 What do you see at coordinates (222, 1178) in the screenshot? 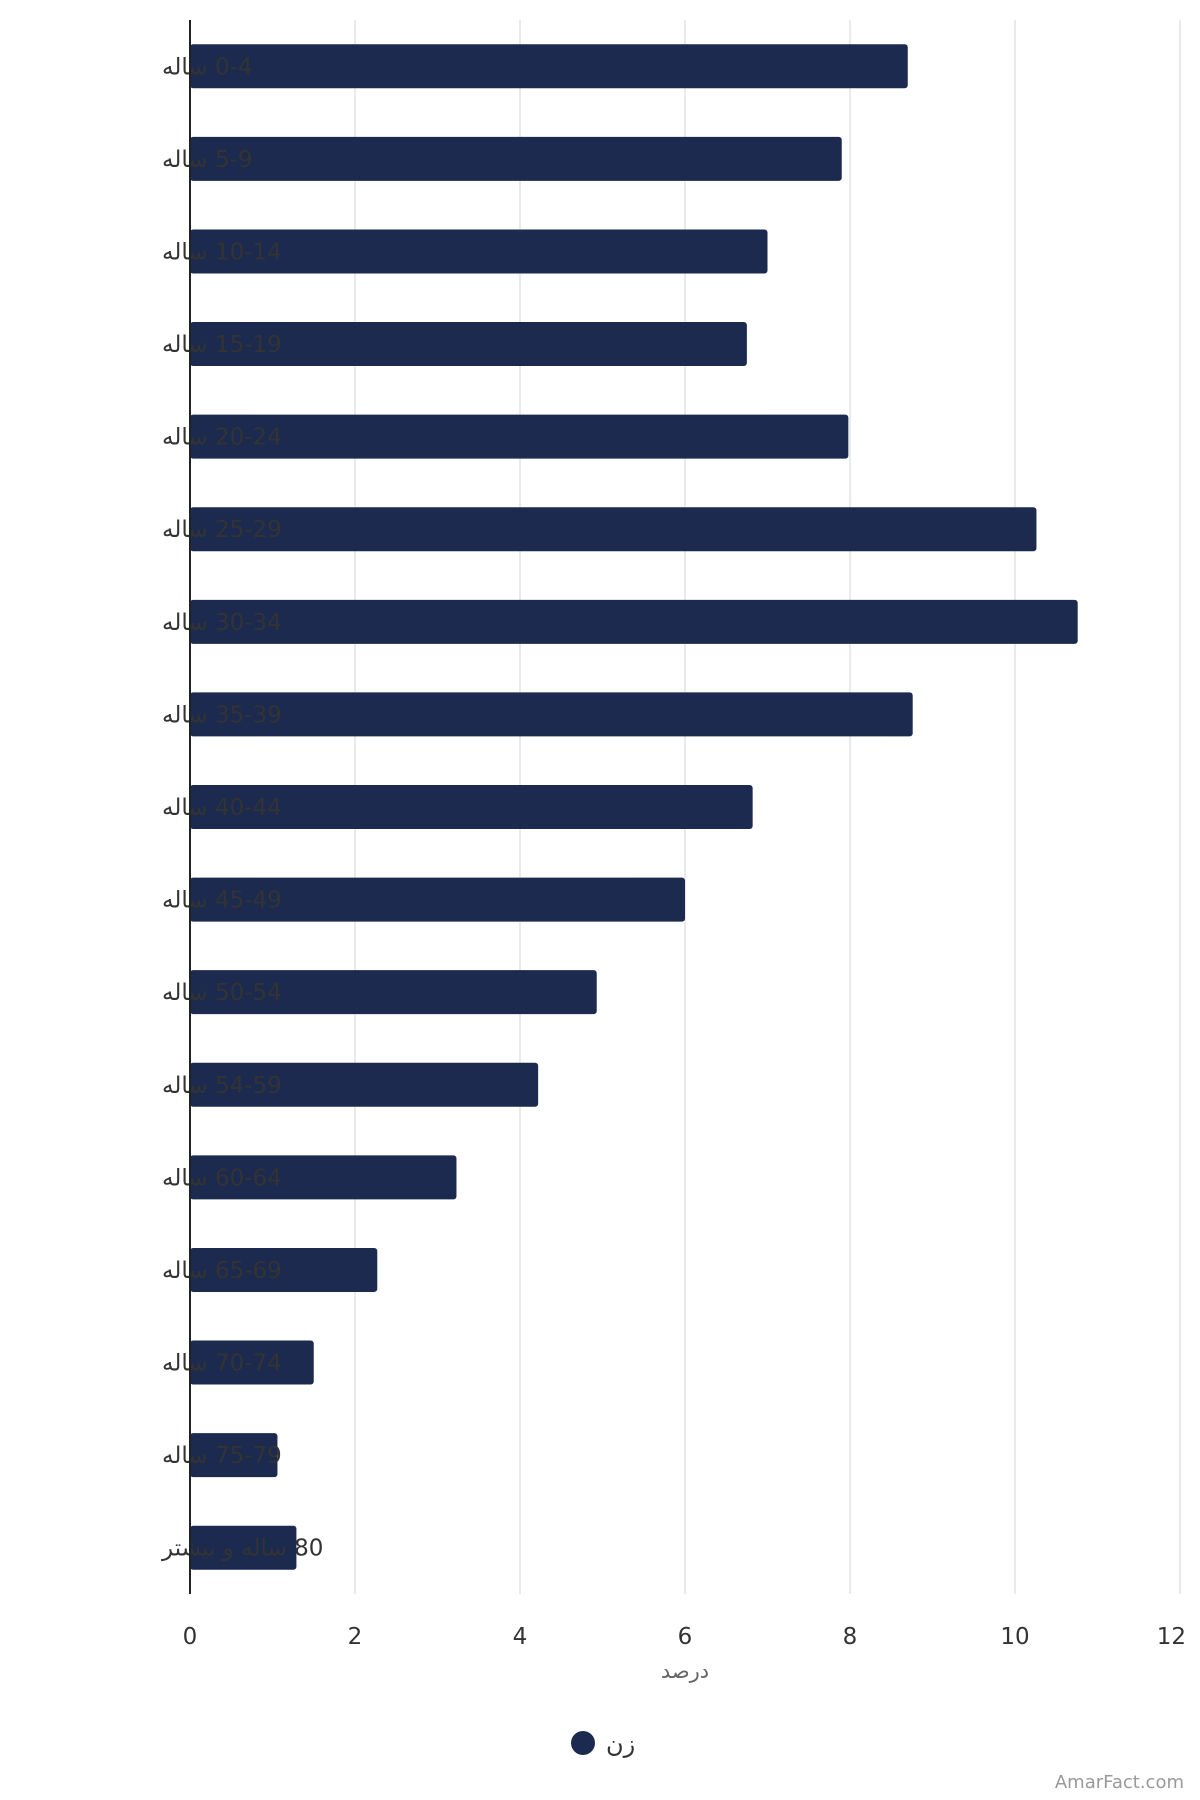
I see `y-tick-label: 60-64 ساله` at bounding box center [222, 1178].